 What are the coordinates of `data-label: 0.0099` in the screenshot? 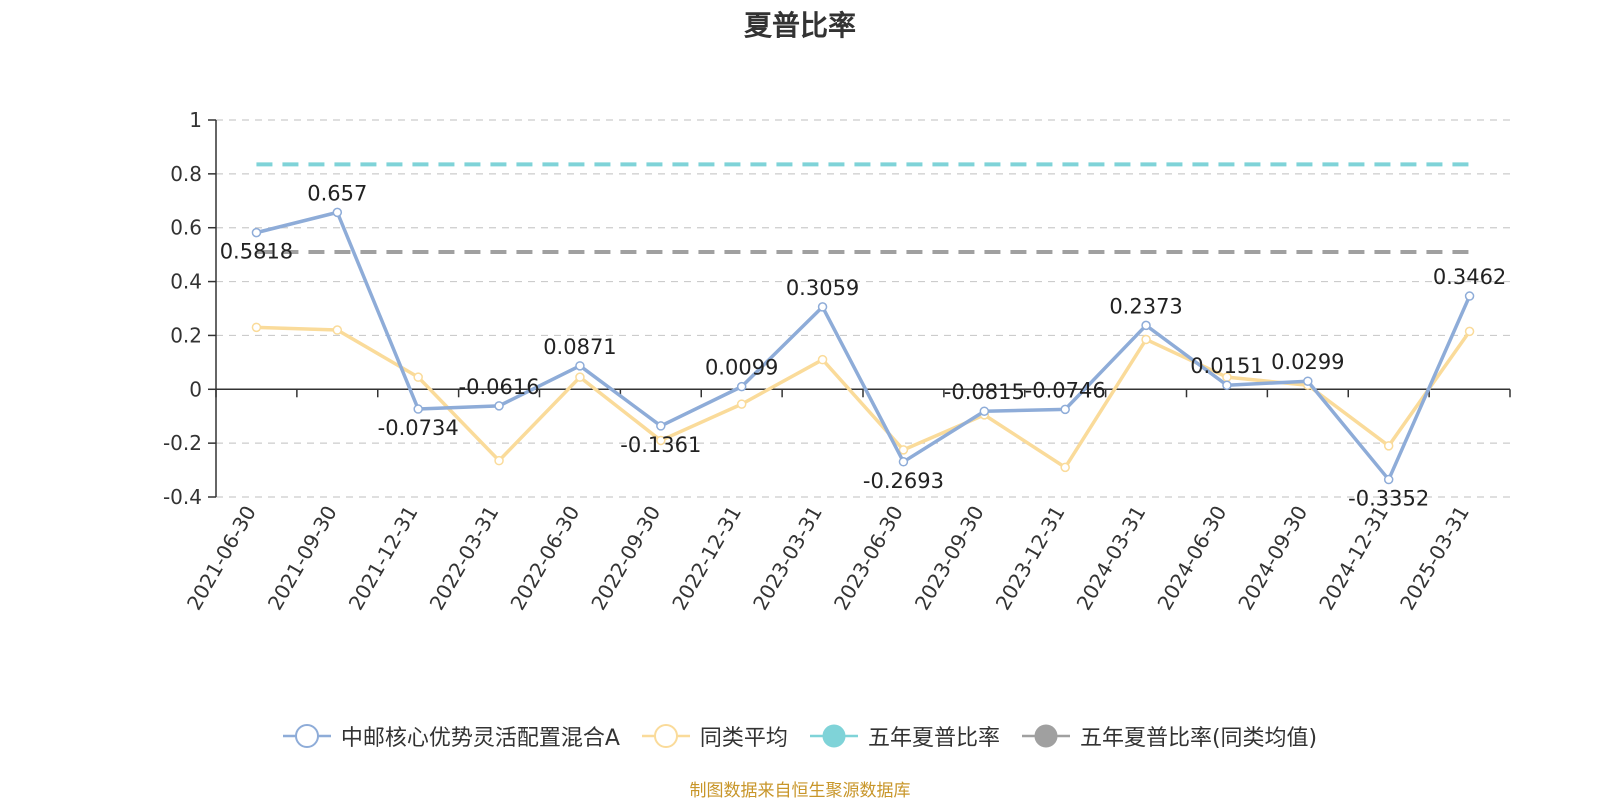 It's located at (741, 368).